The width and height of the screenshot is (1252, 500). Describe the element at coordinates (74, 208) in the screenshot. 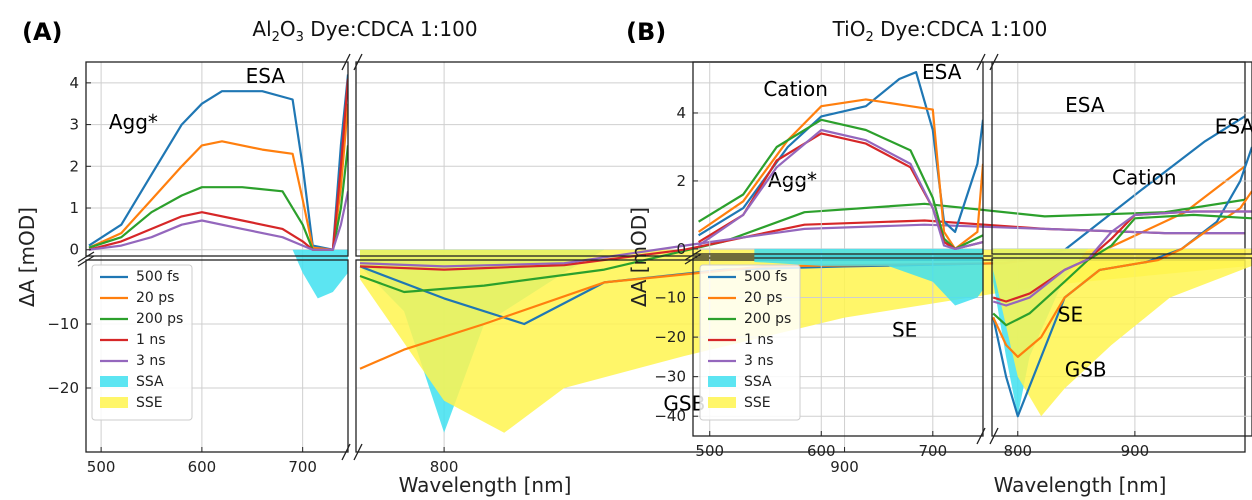

I see `y-tick-label: 1` at that location.